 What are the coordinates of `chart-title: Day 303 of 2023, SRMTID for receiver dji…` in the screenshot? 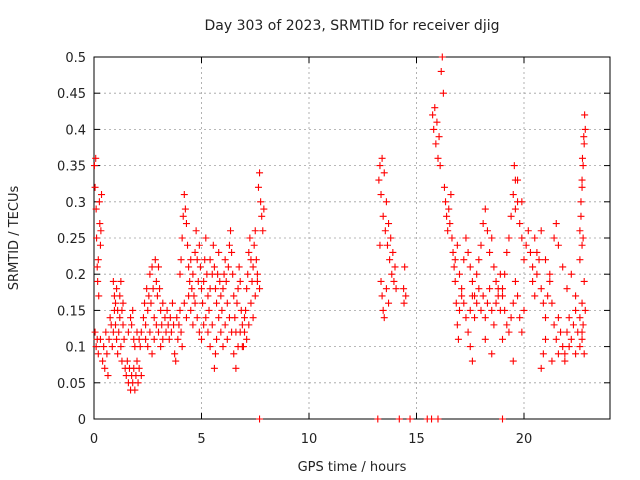 It's located at (352, 26).